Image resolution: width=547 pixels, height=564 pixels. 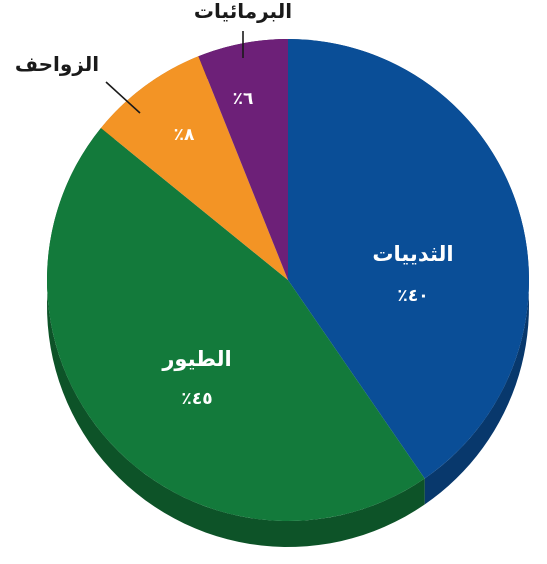 I want to click on slice-1-label: الثدييات, so click(x=412, y=254).